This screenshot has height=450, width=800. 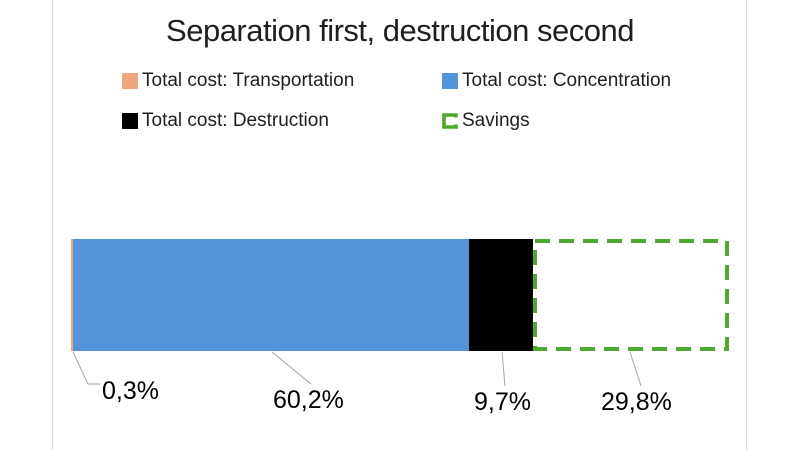 What do you see at coordinates (567, 80) in the screenshot?
I see `legend-label: Total cost: Concentration` at bounding box center [567, 80].